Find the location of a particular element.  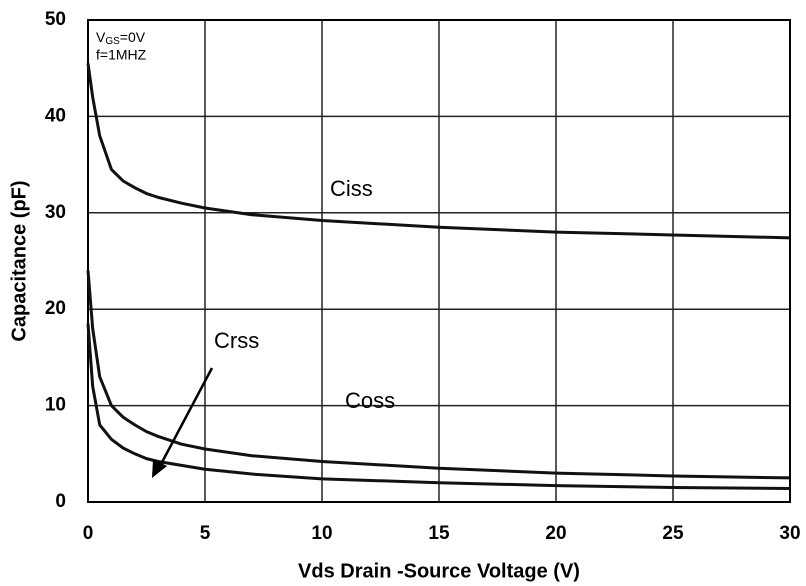

y-axis-label: Capacitance (pF) is located at coordinates (19, 260).